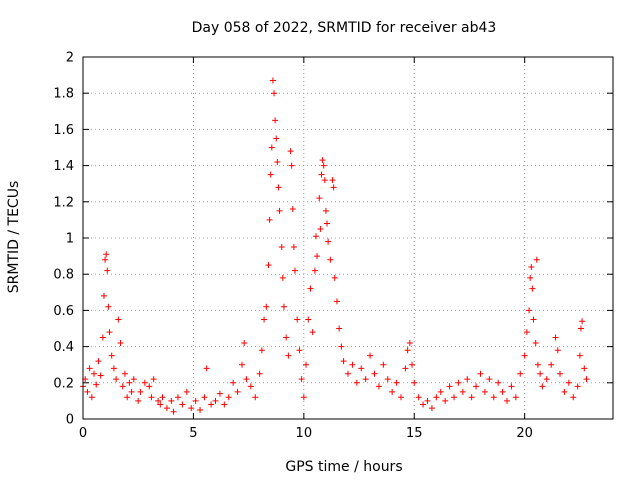 The image size is (640, 480). Describe the element at coordinates (524, 433) in the screenshot. I see `x-tick-label-4: 20` at that location.